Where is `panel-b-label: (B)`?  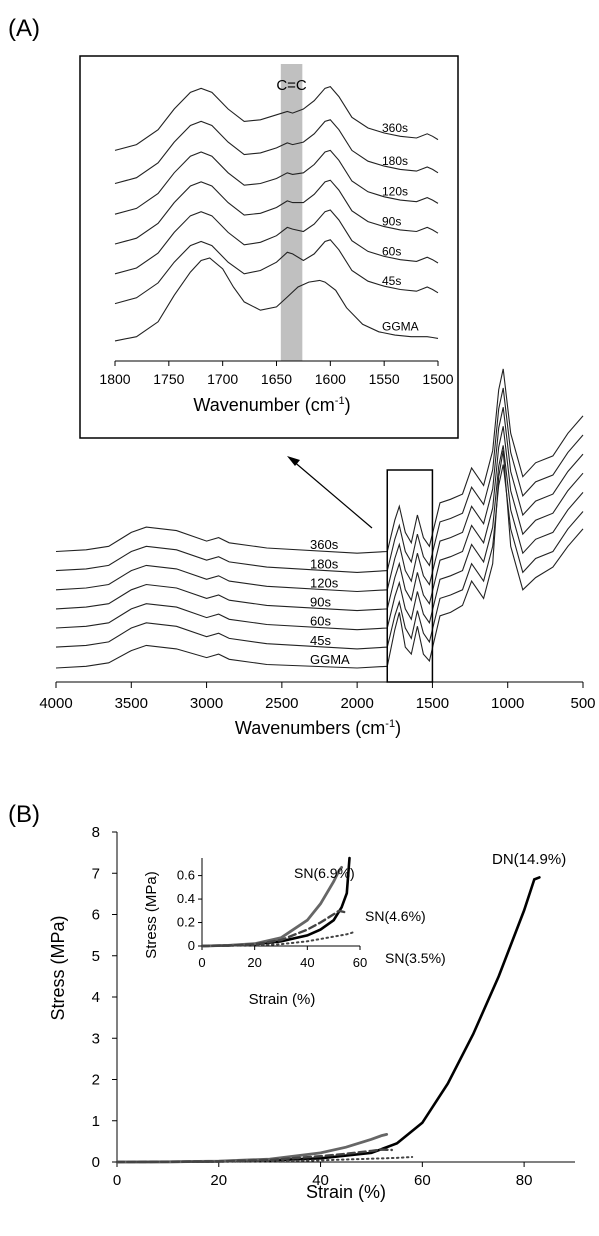 panel-b-label: (B) is located at coordinates (24, 814).